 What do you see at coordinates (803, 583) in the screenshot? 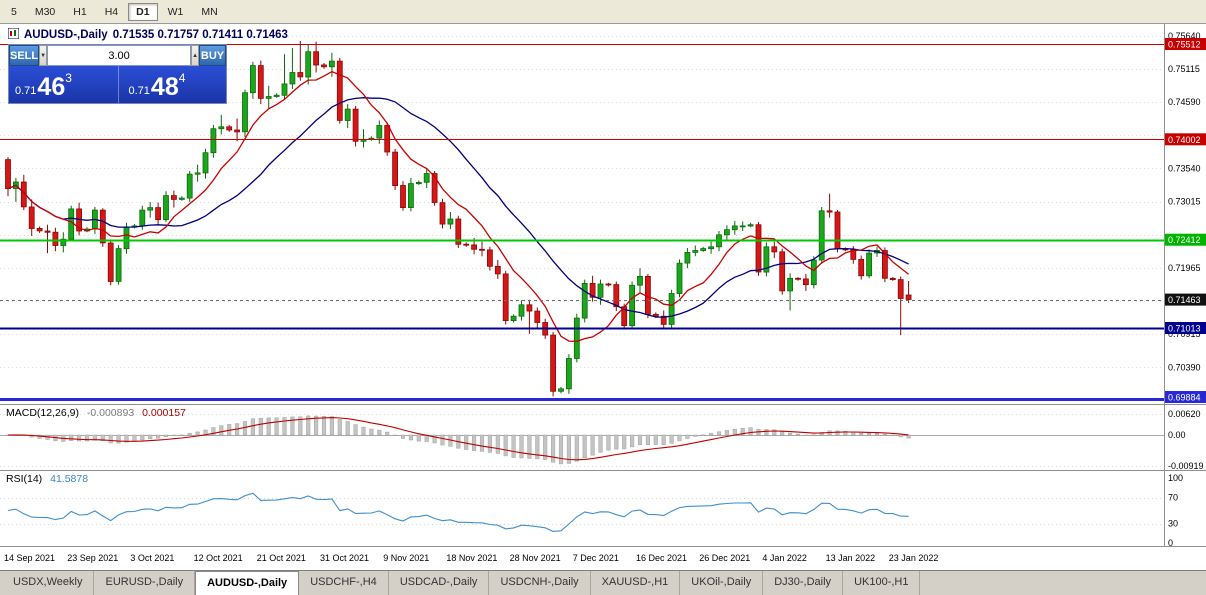
I see `tab-dj30-daily: DJ30-,Daily` at bounding box center [803, 583].